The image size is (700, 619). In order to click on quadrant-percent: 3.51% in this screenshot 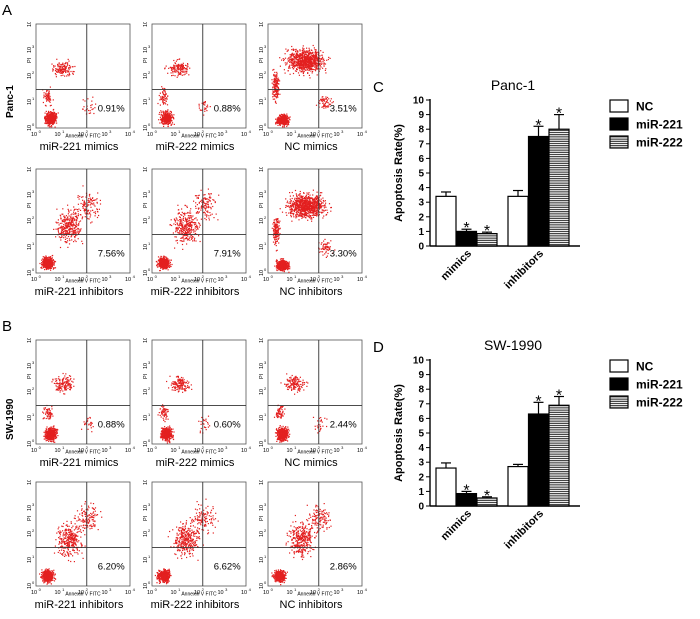, I will do `click(343, 108)`.